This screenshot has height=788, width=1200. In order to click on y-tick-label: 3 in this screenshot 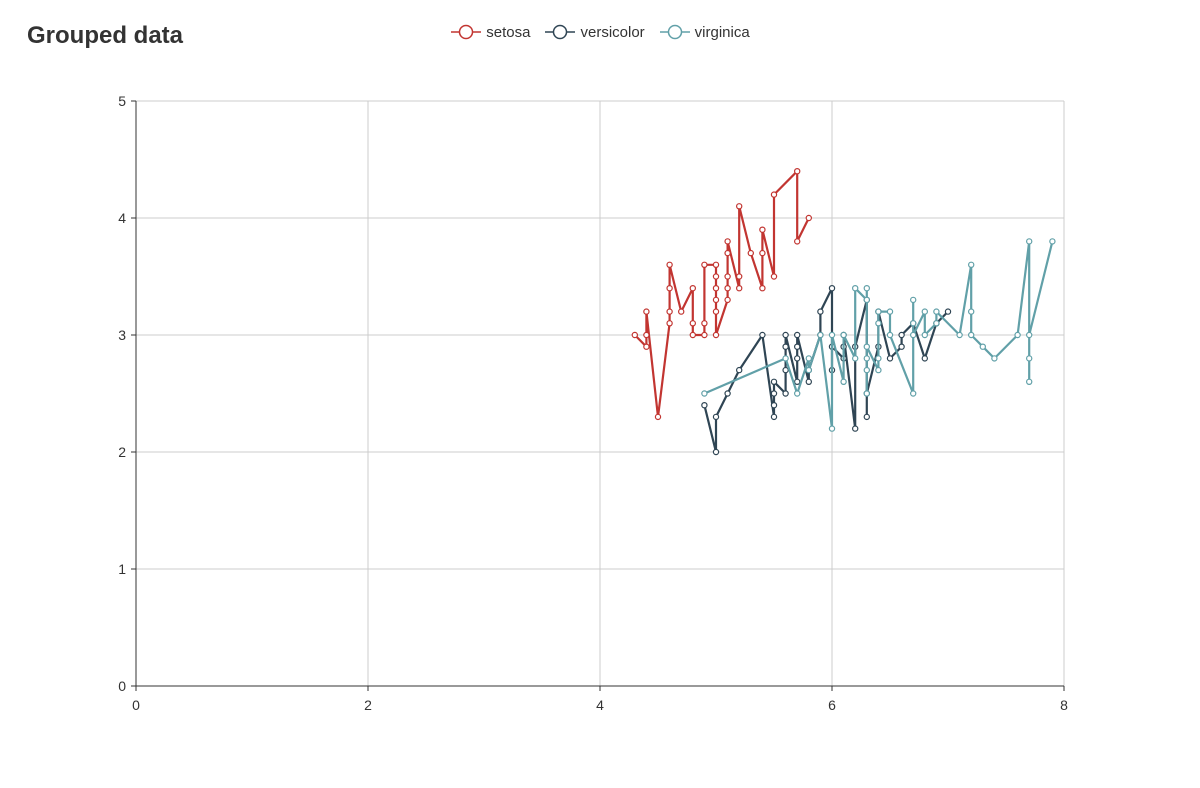, I will do `click(122, 335)`.